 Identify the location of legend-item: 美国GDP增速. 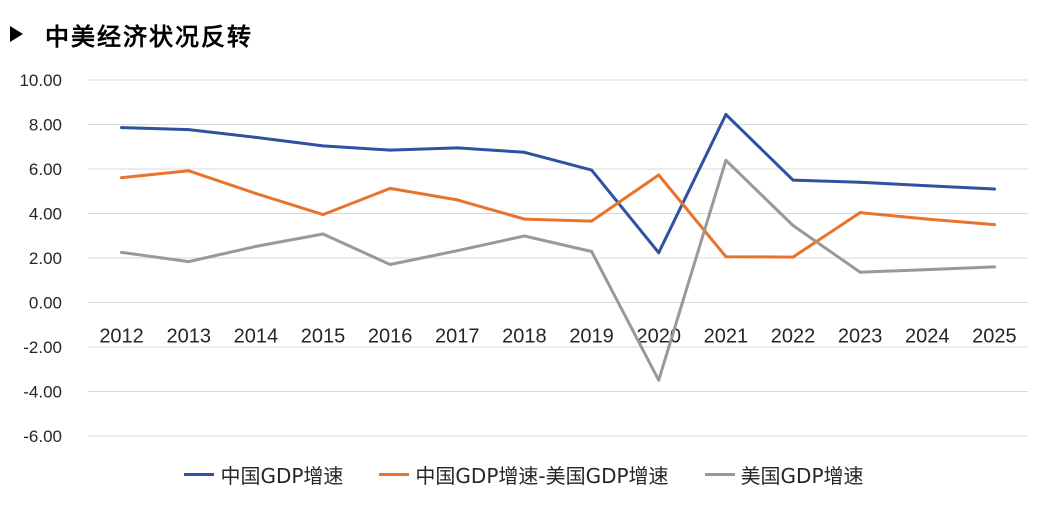
(784, 474).